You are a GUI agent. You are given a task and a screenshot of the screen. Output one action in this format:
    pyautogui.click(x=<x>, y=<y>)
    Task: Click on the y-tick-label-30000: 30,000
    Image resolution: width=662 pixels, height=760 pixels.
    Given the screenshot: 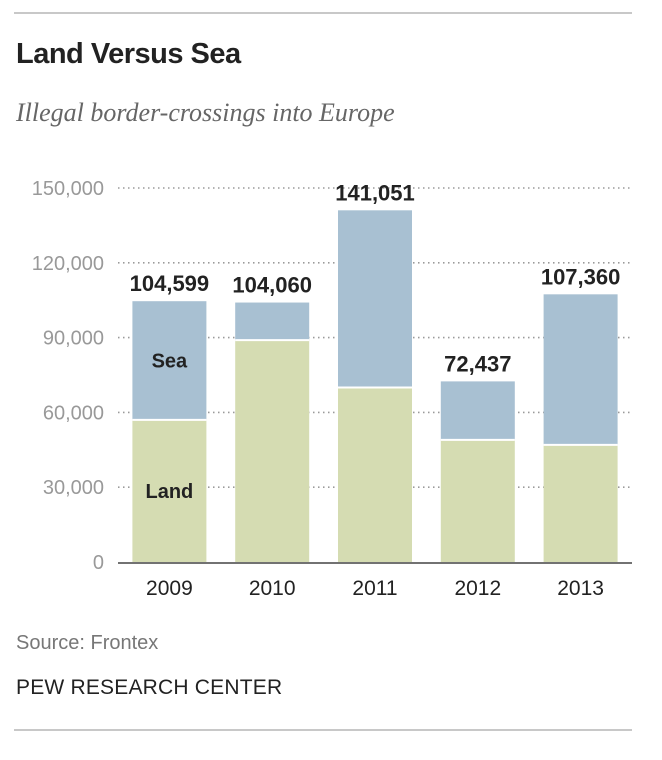 What is the action you would take?
    pyautogui.click(x=73, y=488)
    